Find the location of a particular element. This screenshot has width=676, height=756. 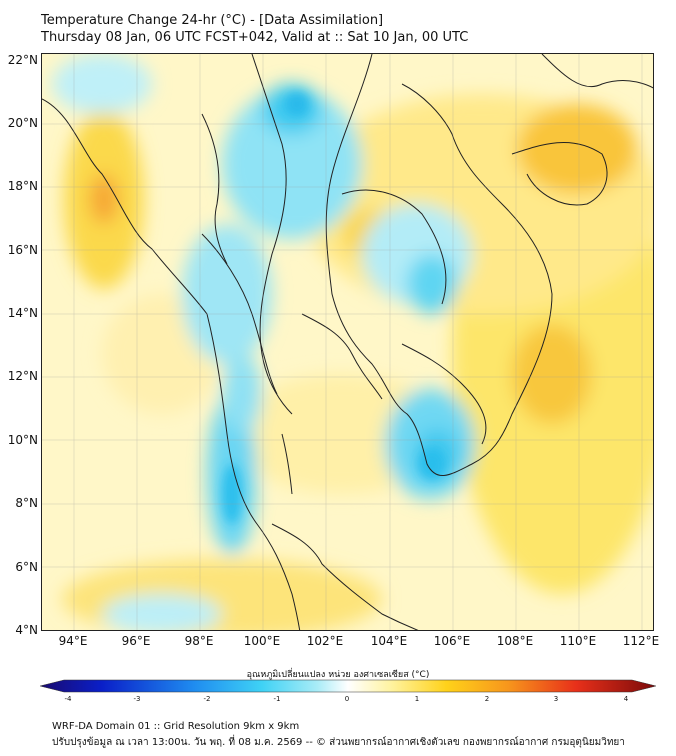

lon-label-108e: 108°E is located at coordinates (515, 641).